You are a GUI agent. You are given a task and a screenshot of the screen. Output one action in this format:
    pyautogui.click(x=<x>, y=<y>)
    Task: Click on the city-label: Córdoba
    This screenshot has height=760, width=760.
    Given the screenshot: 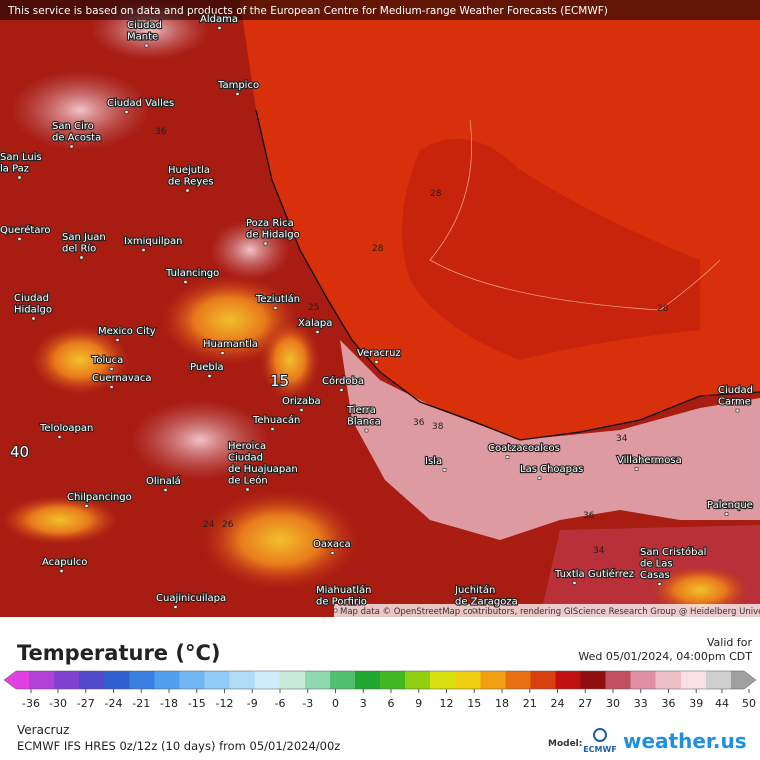 What is the action you would take?
    pyautogui.click(x=343, y=381)
    